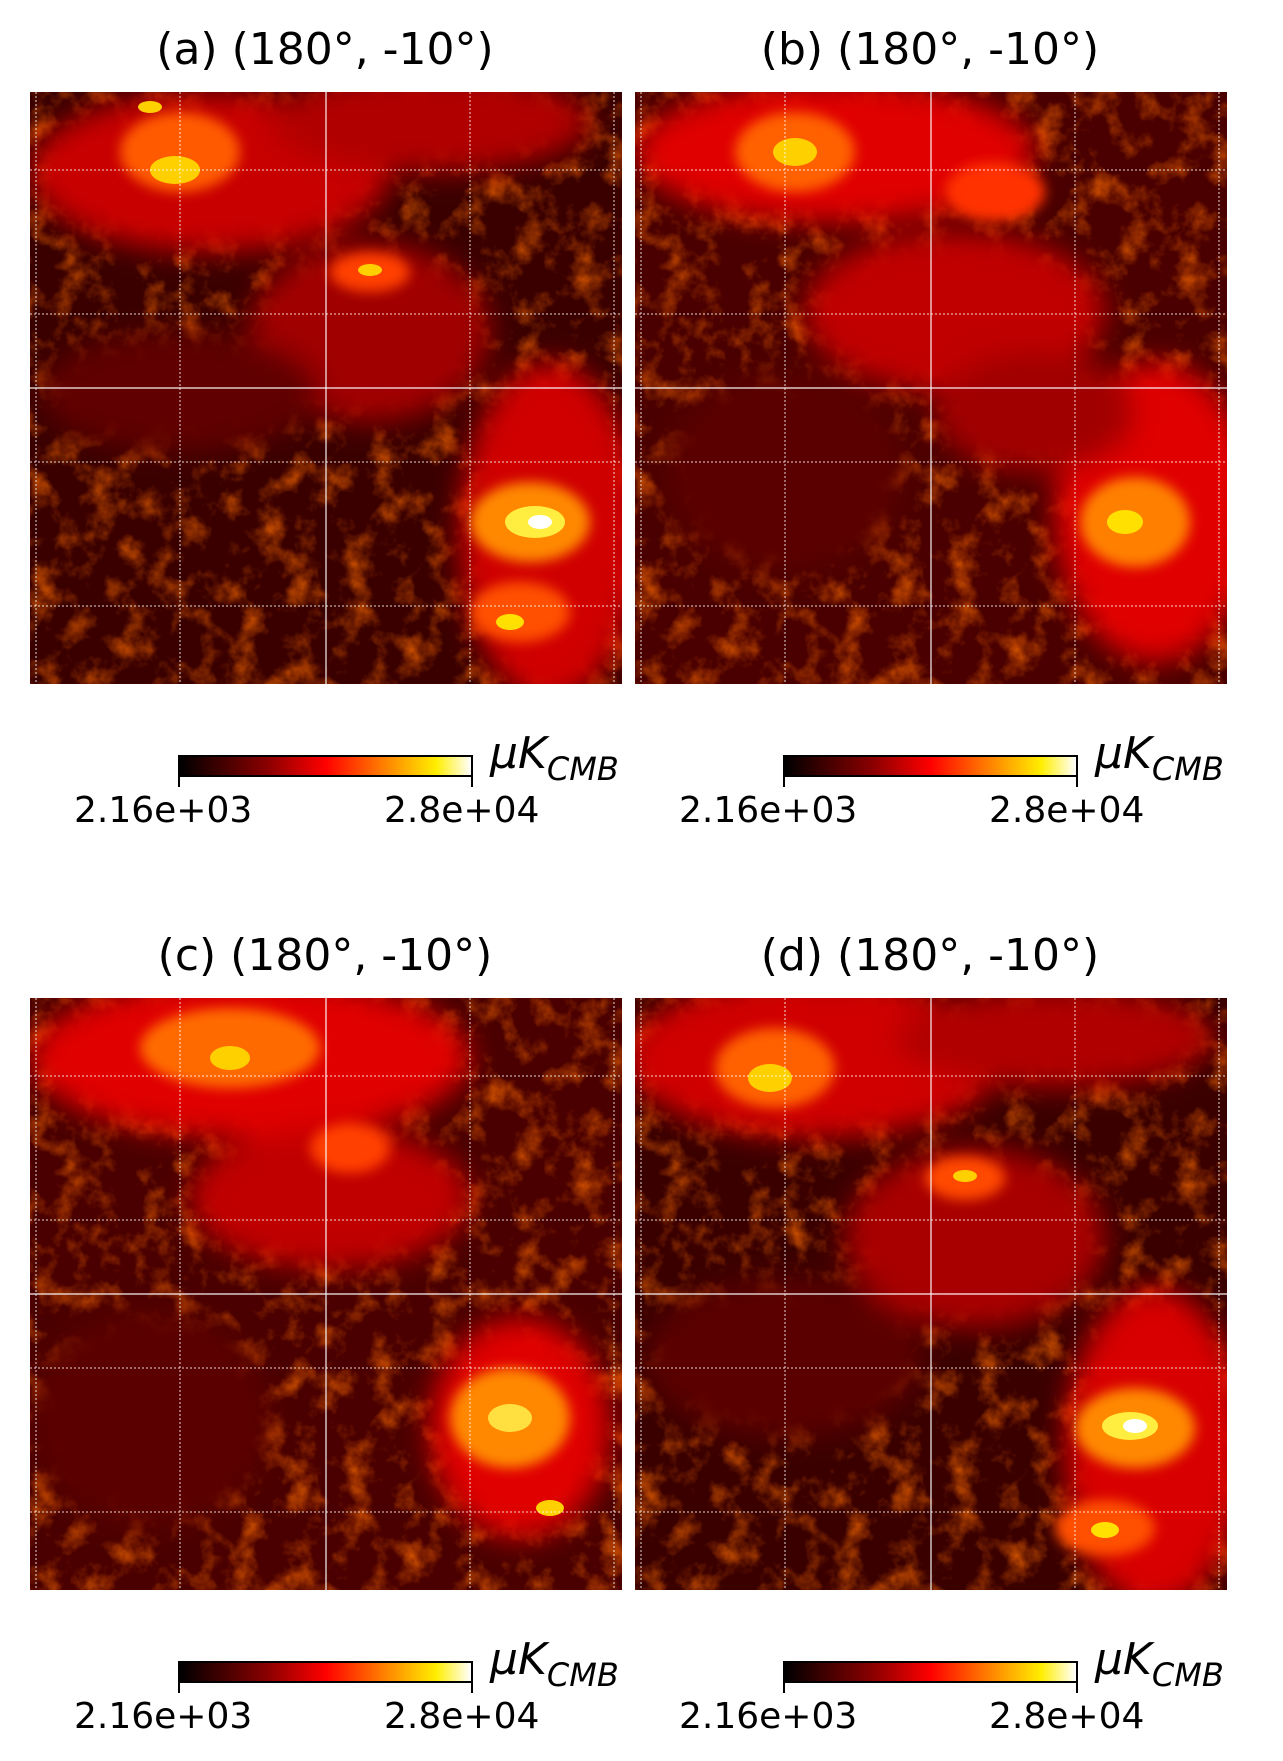  I want to click on panel-title: (d) (180°, -10°), so click(930, 955).